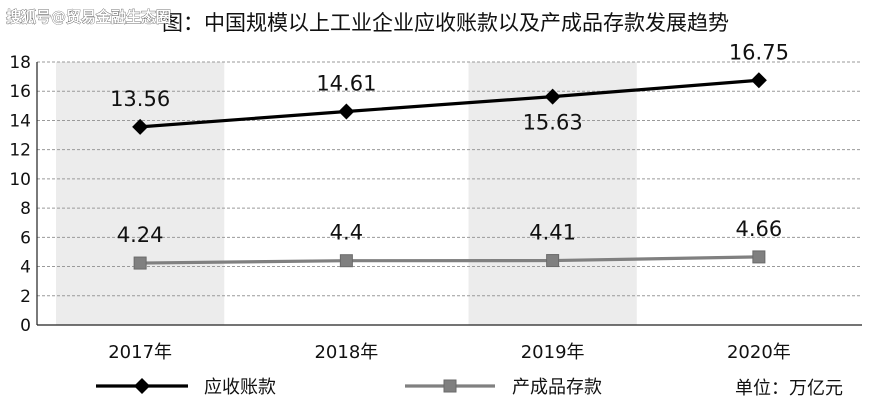 The height and width of the screenshot is (415, 886). I want to click on legend-label-1: 应收账款, so click(240, 387).